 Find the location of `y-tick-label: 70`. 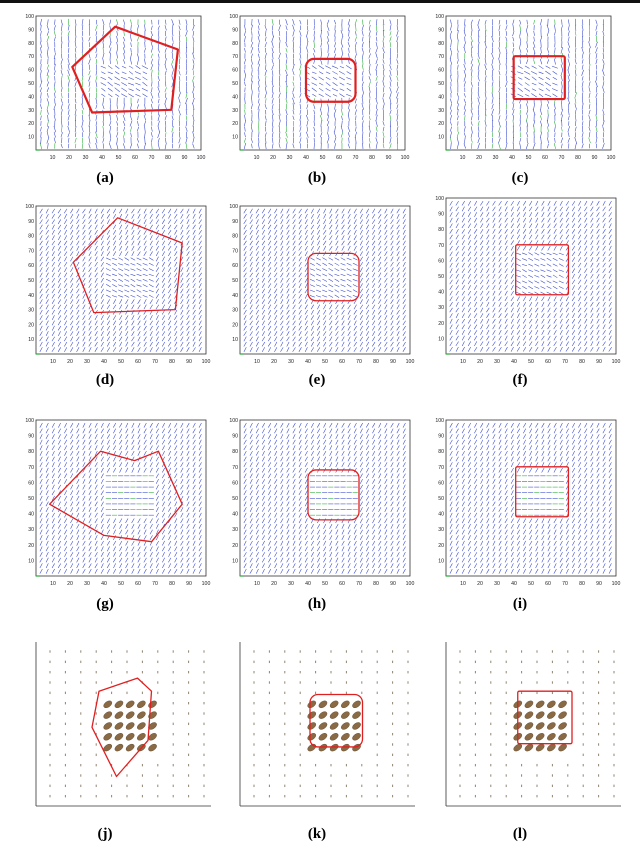

y-tick-label: 70 is located at coordinates (235, 57).